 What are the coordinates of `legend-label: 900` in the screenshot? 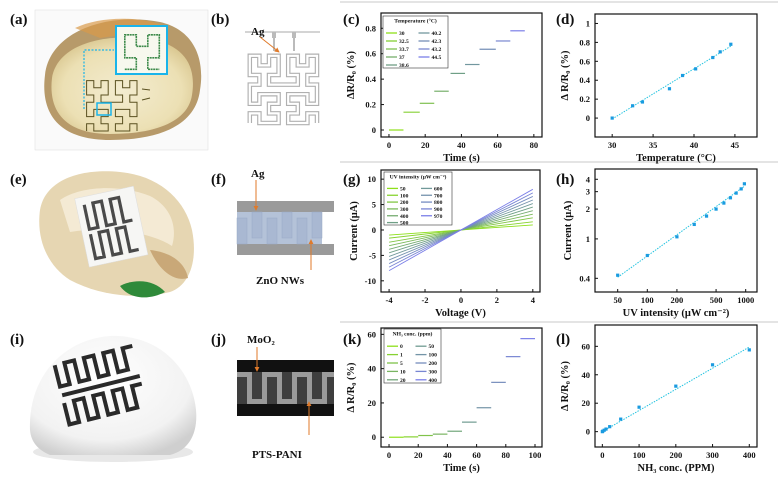 It's located at (438, 210).